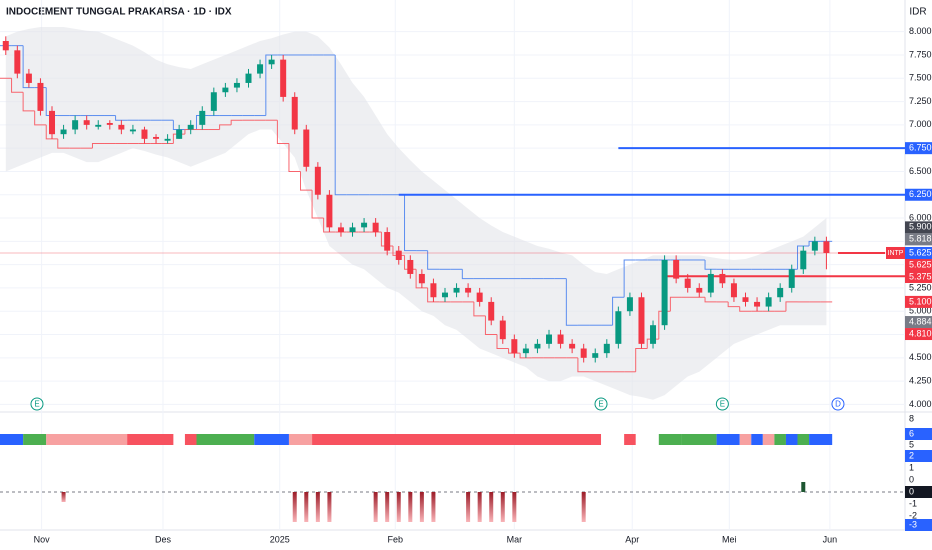 This screenshot has width=932, height=550. What do you see at coordinates (913, 524) in the screenshot?
I see `indicator-label: -3` at bounding box center [913, 524].